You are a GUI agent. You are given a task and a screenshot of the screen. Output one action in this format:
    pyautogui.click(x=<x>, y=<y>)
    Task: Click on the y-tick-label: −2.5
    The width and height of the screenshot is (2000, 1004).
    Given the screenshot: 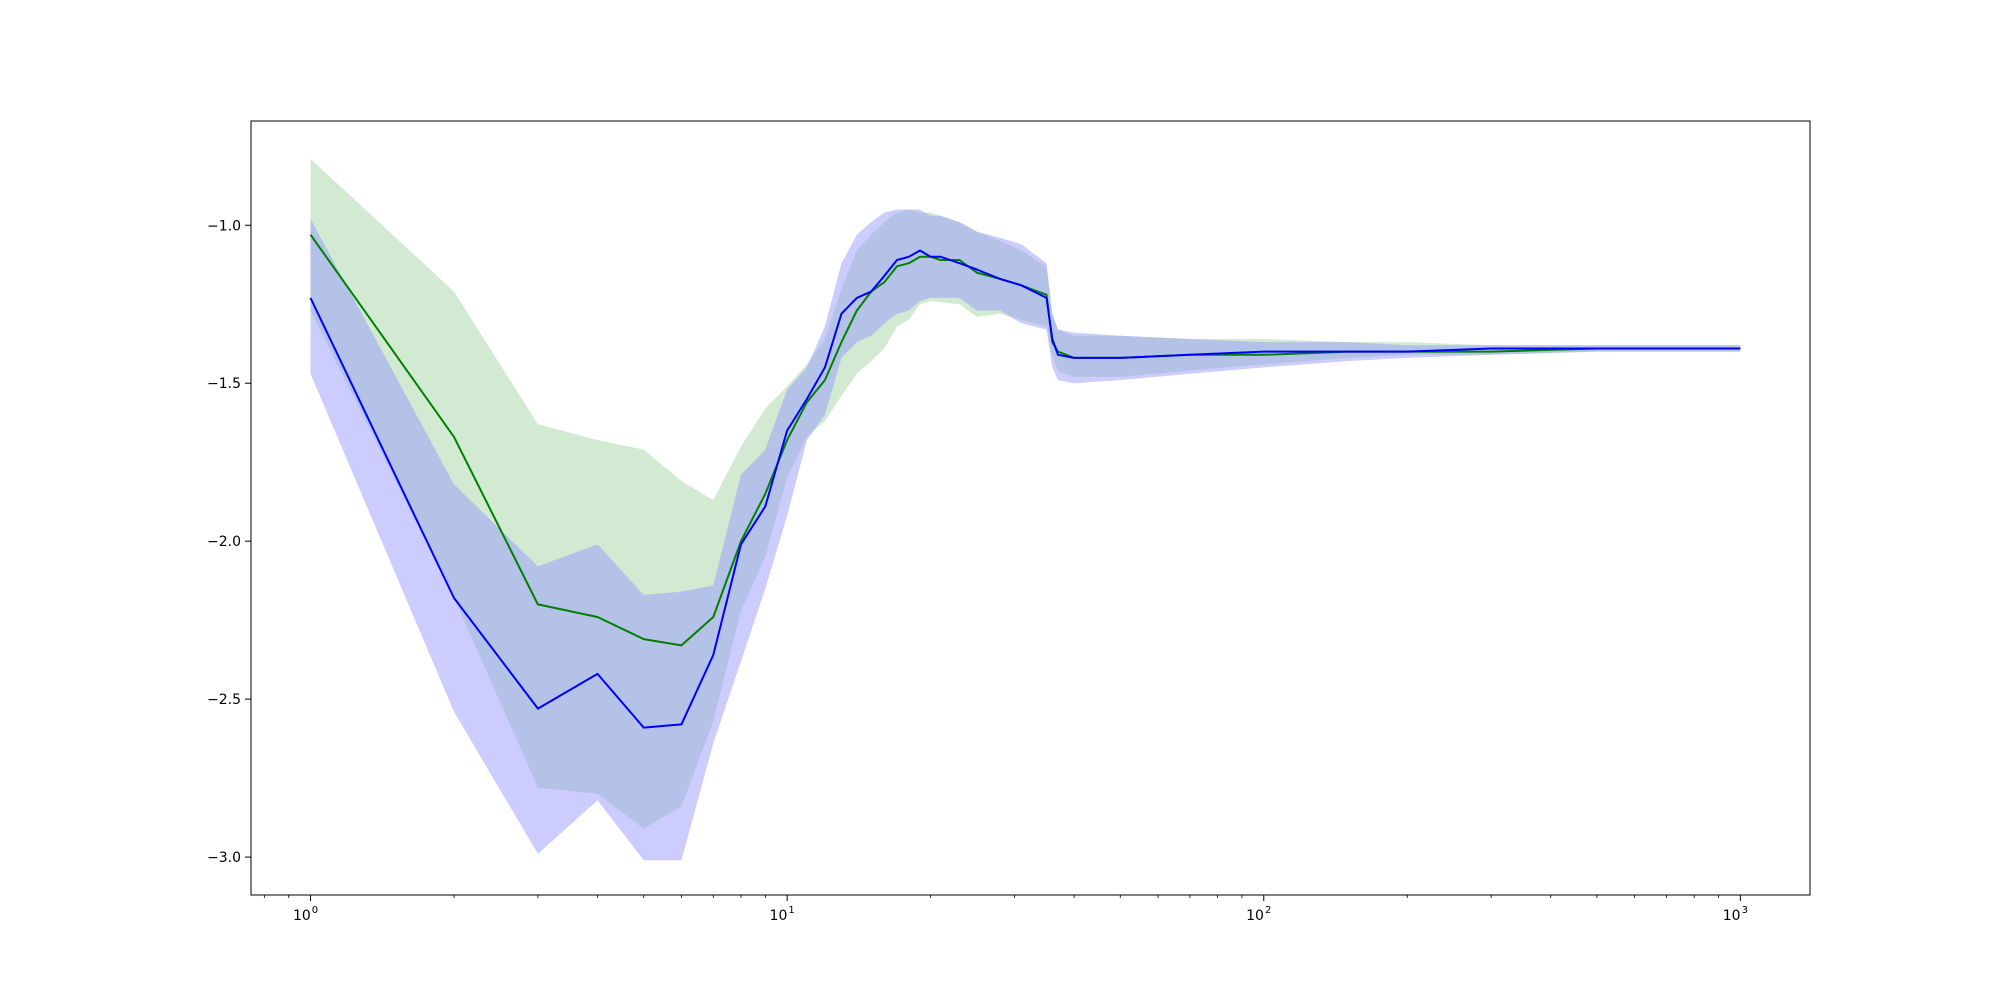 What is the action you would take?
    pyautogui.click(x=224, y=700)
    